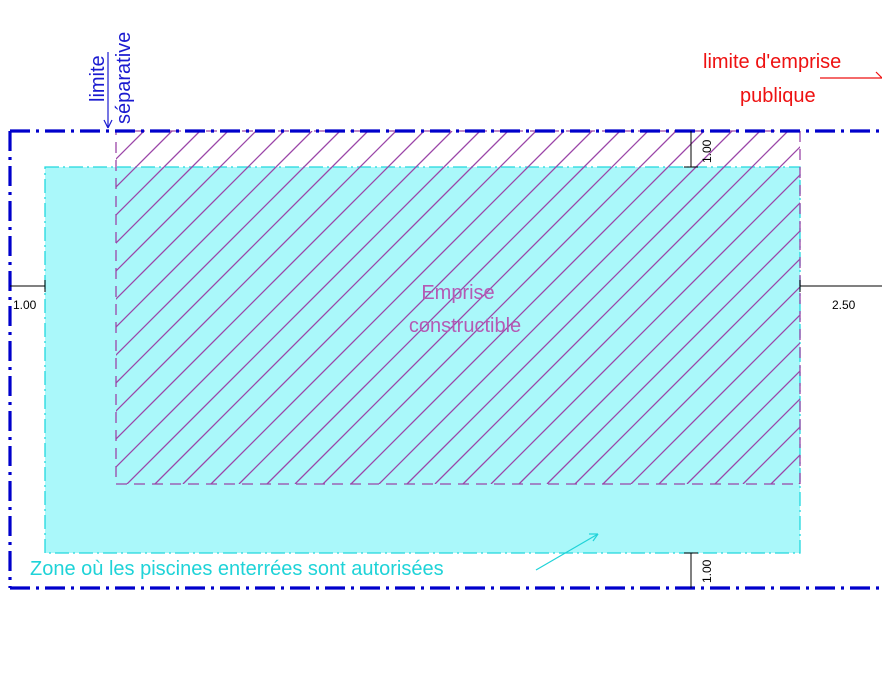 The image size is (882, 687). I want to click on limite-separative-label-line2: séparative, so click(124, 78).